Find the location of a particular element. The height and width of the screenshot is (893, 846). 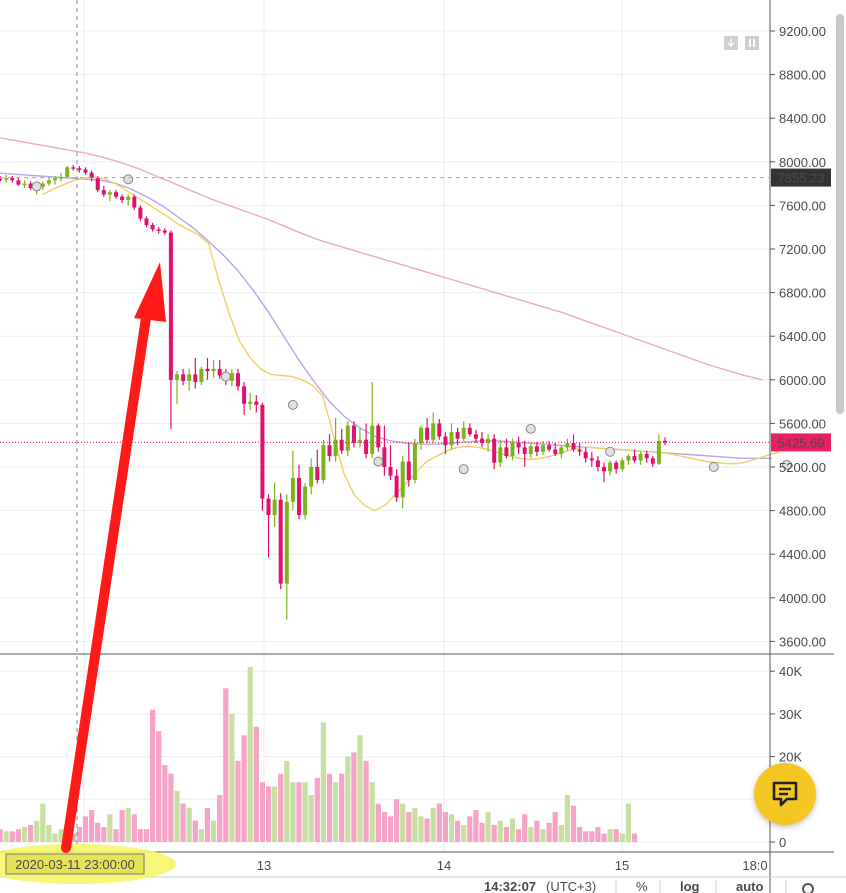

auto-toggle: auto is located at coordinates (750, 886).